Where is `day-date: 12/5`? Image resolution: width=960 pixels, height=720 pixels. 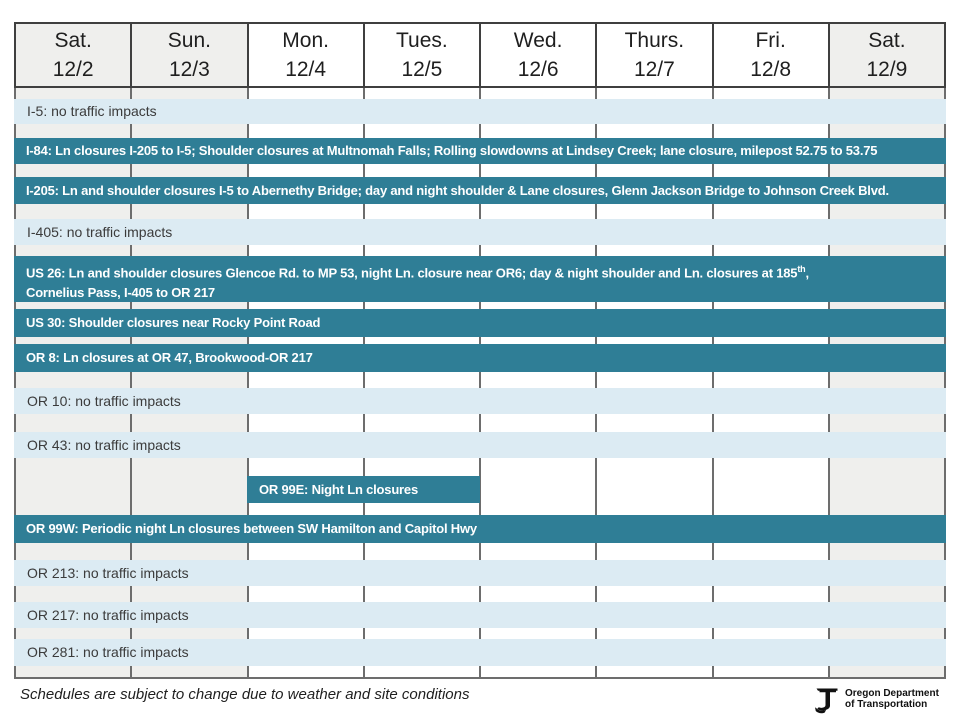 day-date: 12/5 is located at coordinates (422, 69).